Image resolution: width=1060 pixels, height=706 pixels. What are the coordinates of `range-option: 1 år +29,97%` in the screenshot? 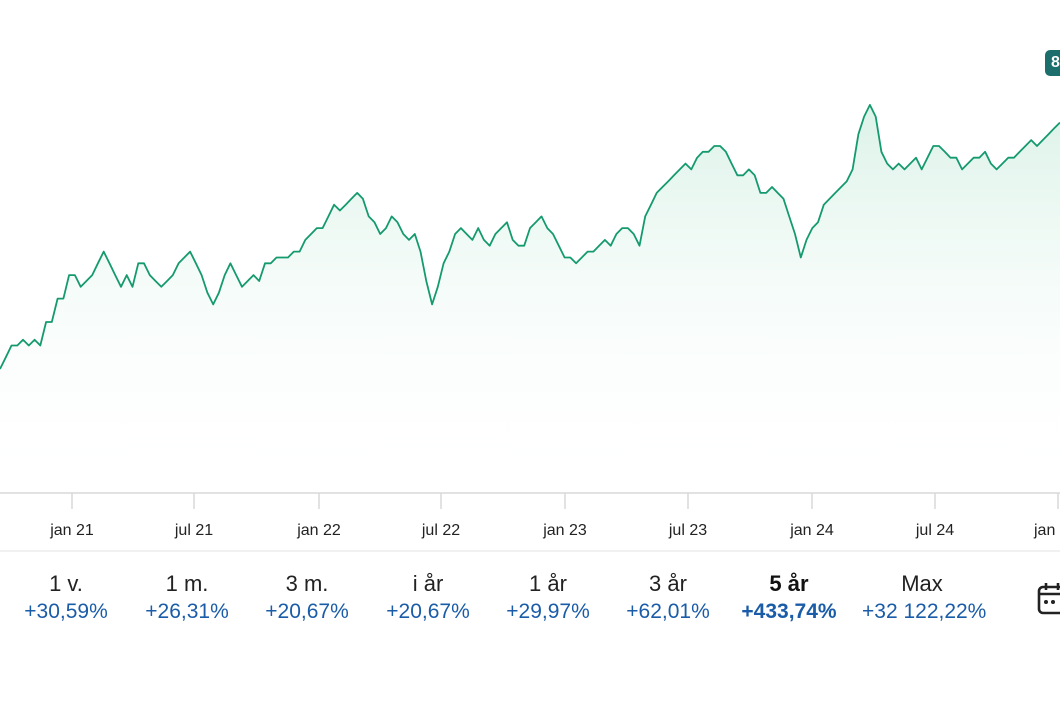 It's located at (548, 598).